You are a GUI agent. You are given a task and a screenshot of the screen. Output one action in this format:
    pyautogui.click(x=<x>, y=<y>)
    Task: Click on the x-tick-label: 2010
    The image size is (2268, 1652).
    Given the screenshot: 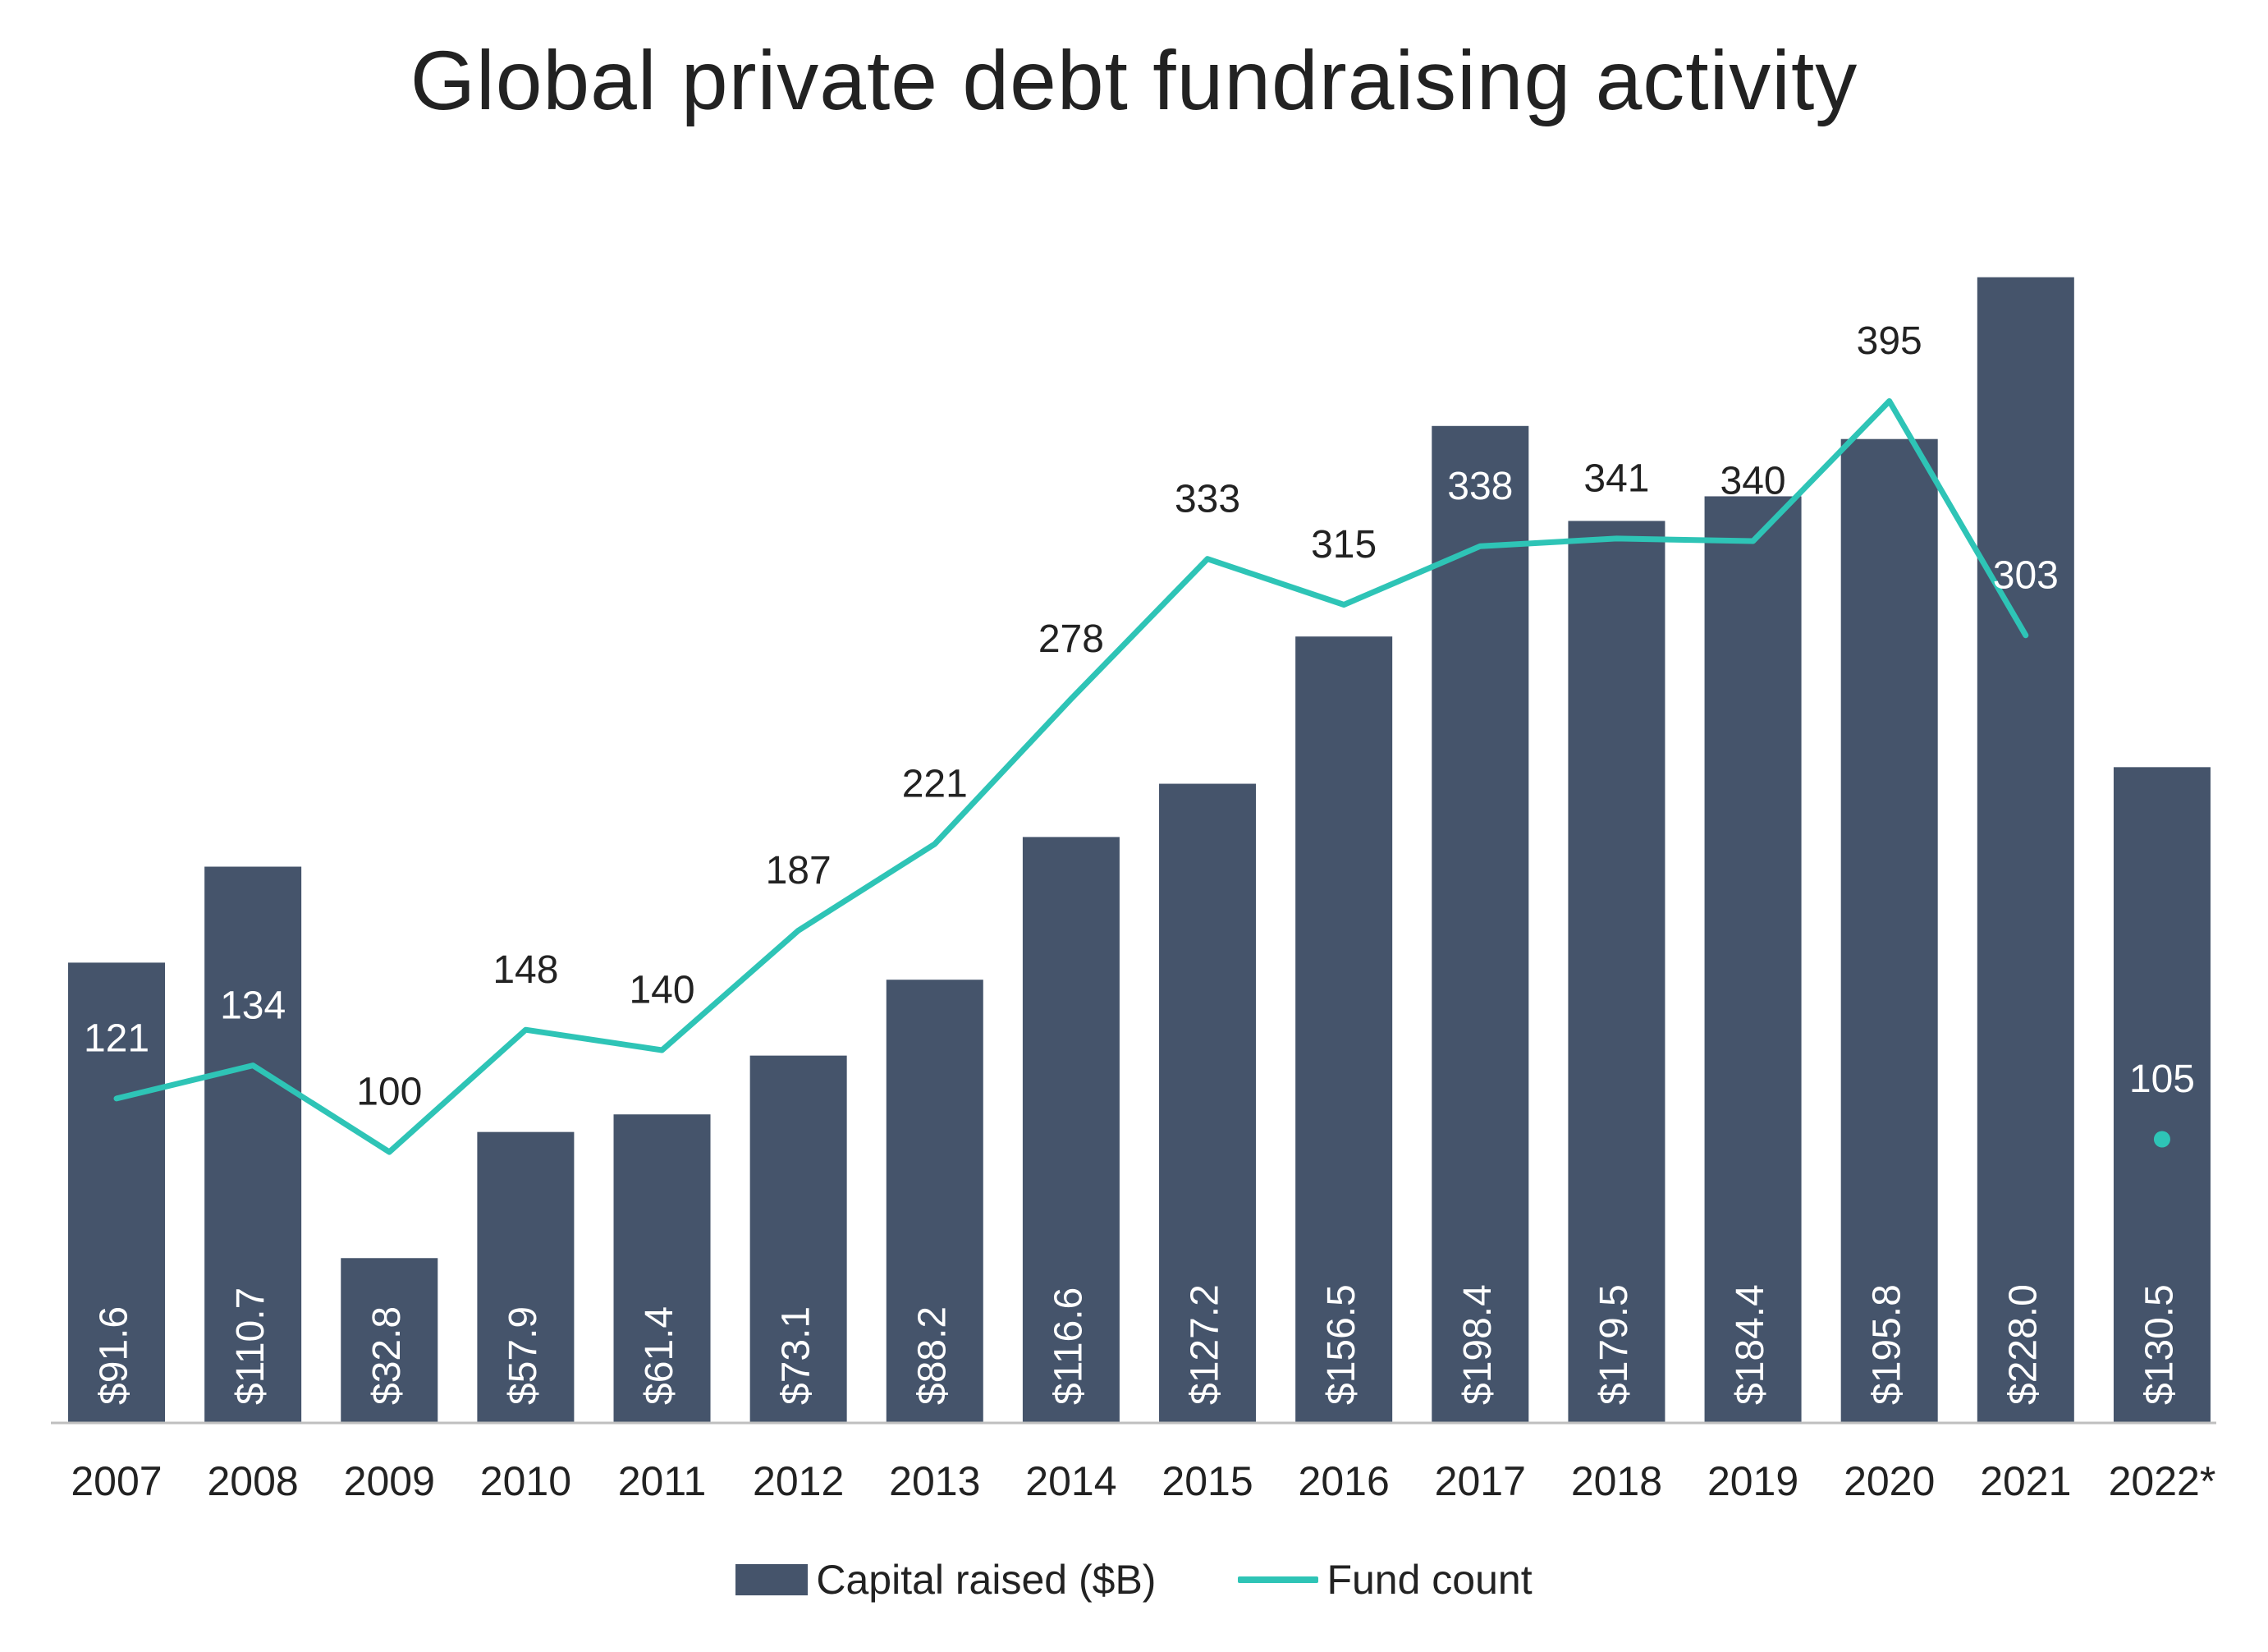 What is the action you would take?
    pyautogui.click(x=525, y=1481)
    